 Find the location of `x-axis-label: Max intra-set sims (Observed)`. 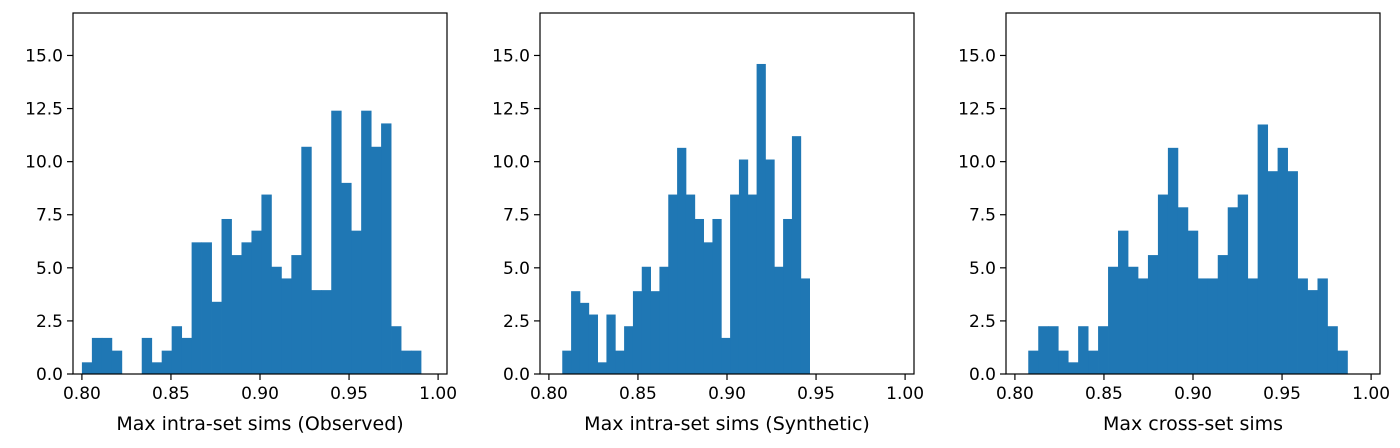

x-axis-label: Max intra-set sims (Observed) is located at coordinates (259, 424).